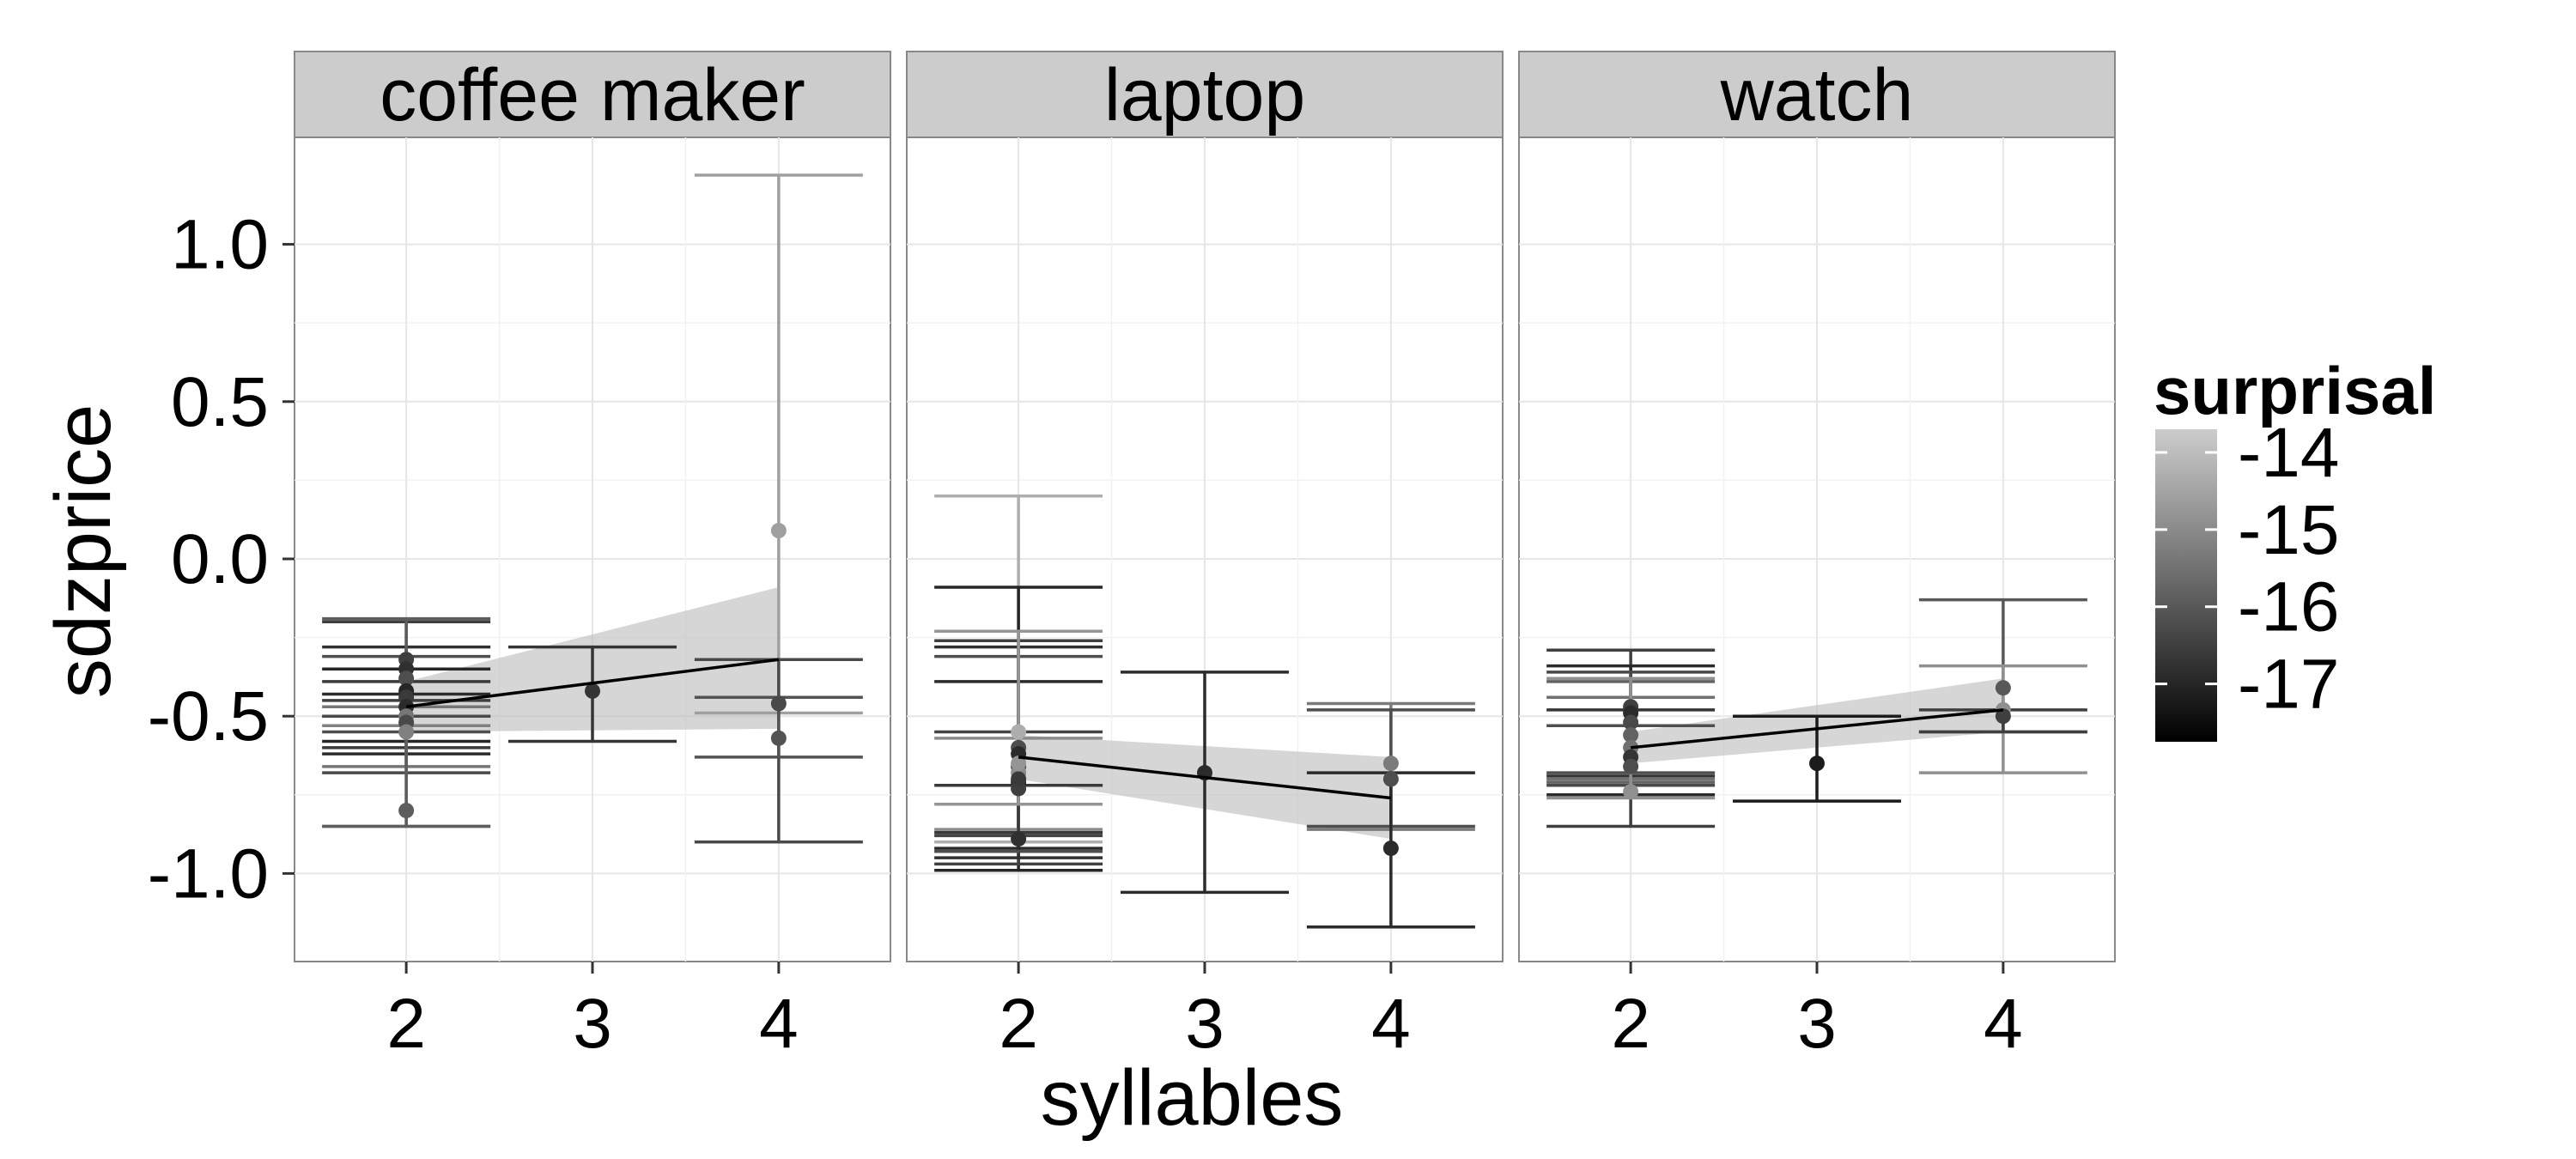 The image size is (2576, 1159). Describe the element at coordinates (1817, 96) in the screenshot. I see `facet-strip-label: watch` at that location.